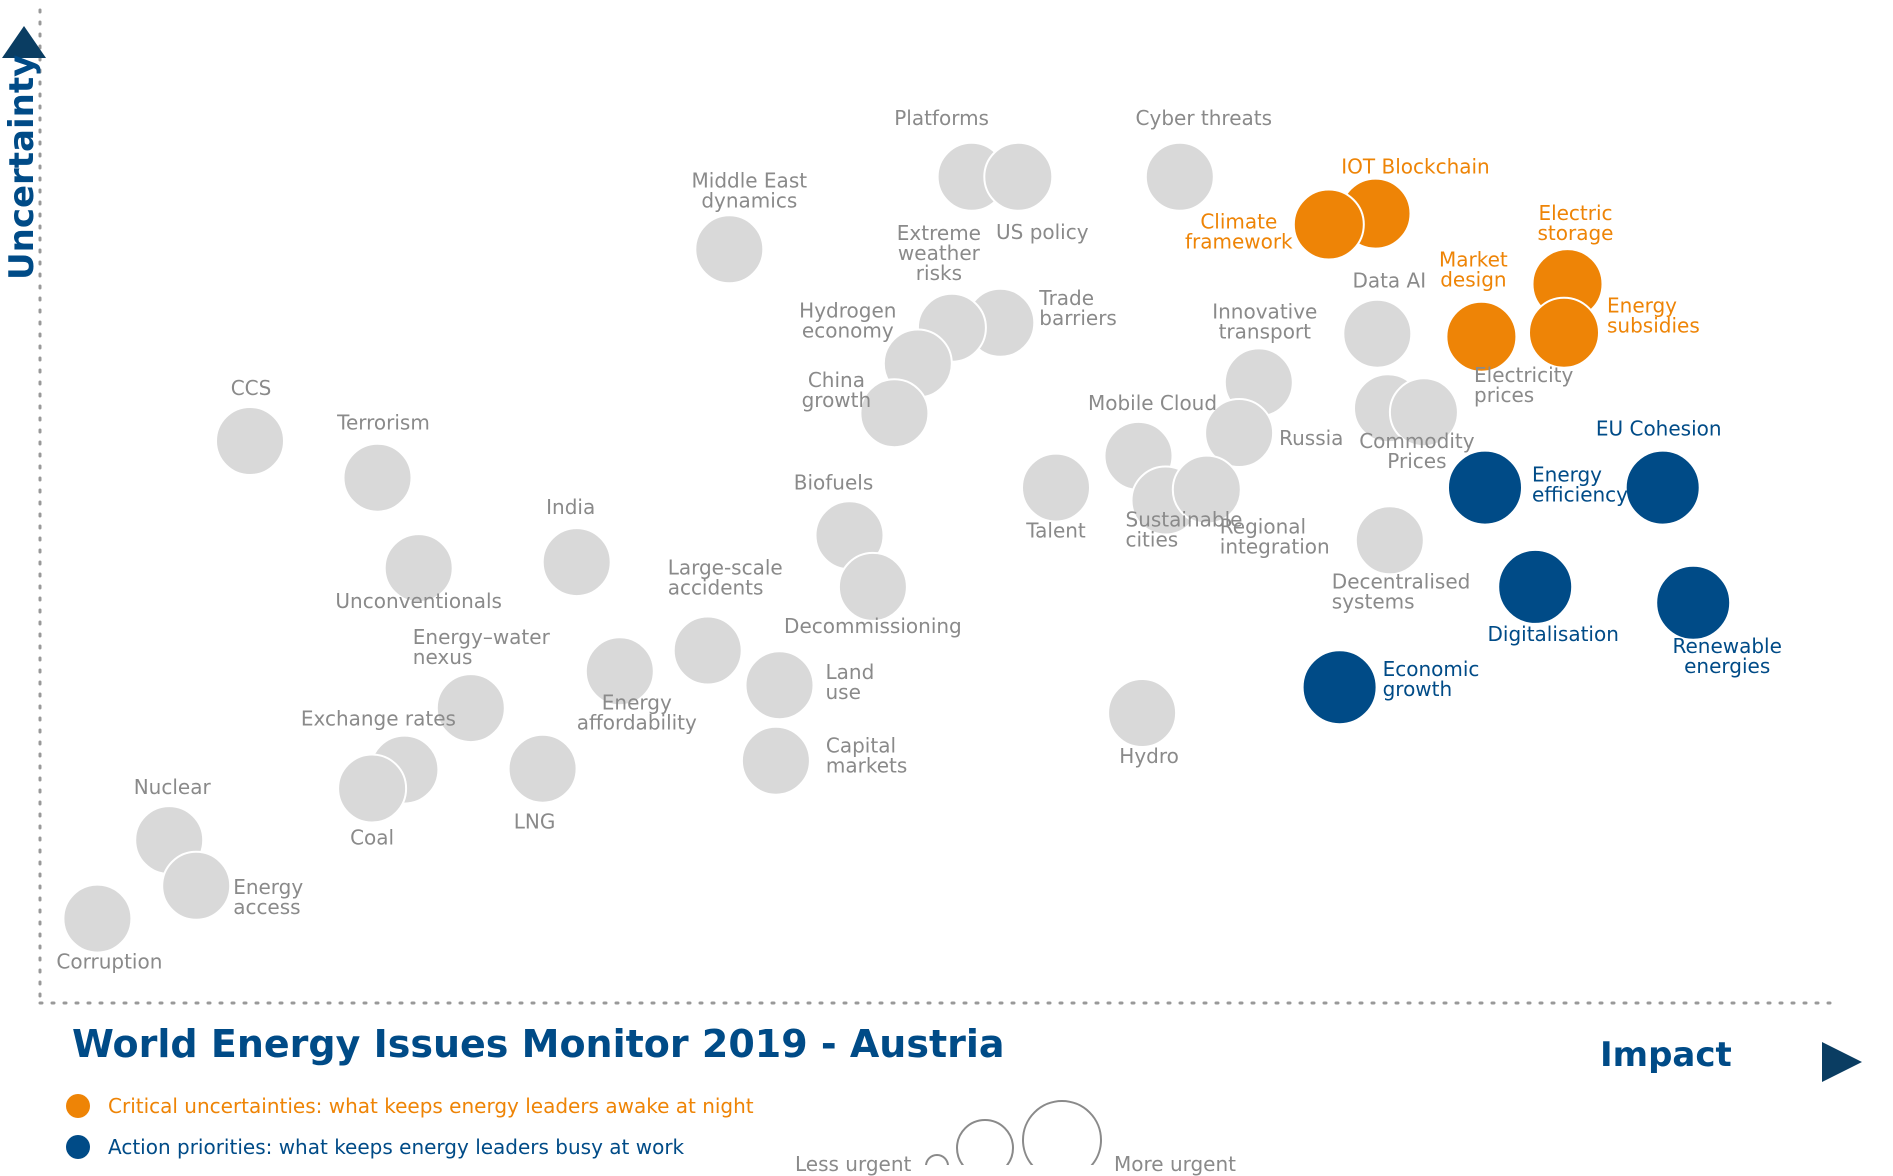 The image size is (1893, 1176). What do you see at coordinates (1416, 451) in the screenshot?
I see `label-commodity-prices: Commodity Prices` at bounding box center [1416, 451].